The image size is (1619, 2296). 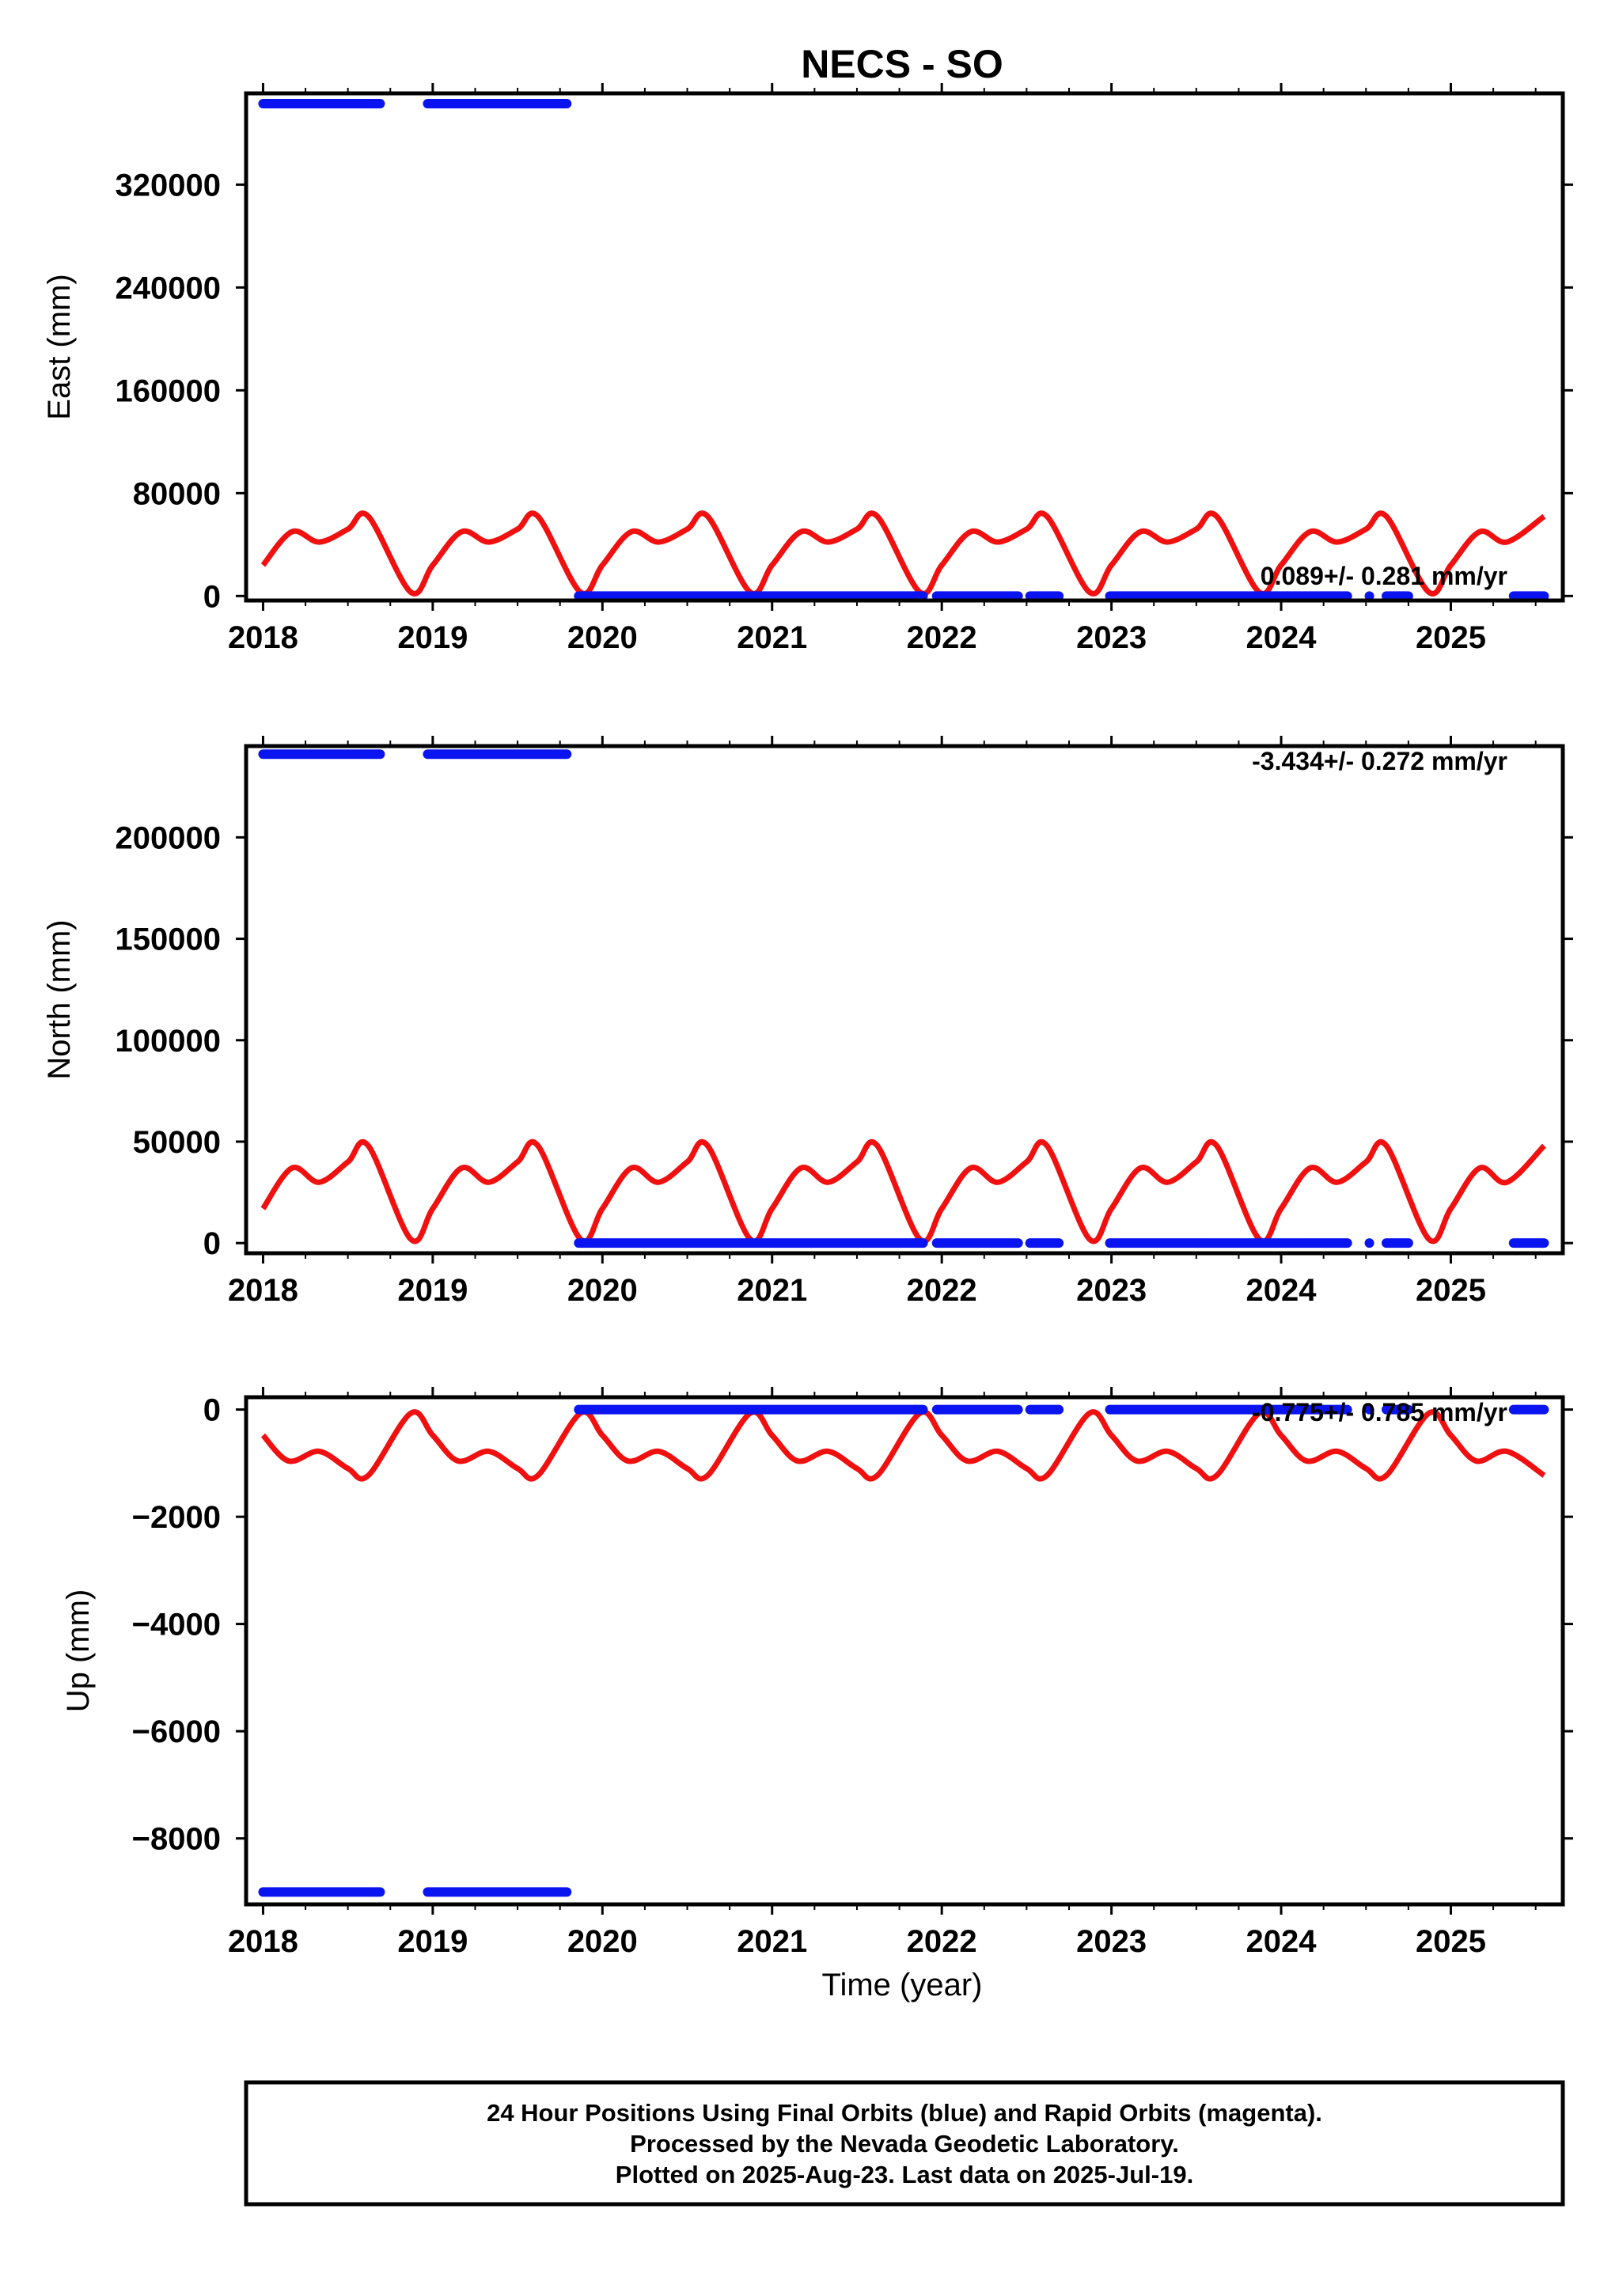 I want to click on up-x-tick-label: 2025, so click(x=1451, y=1942).